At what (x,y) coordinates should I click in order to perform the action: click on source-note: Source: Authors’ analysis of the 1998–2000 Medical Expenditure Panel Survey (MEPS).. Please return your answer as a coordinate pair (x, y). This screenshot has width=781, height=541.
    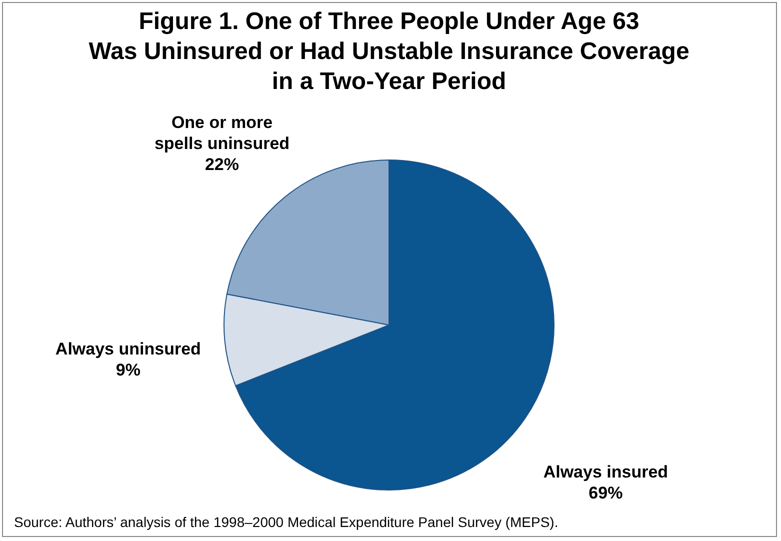
    Looking at the image, I should click on (286, 522).